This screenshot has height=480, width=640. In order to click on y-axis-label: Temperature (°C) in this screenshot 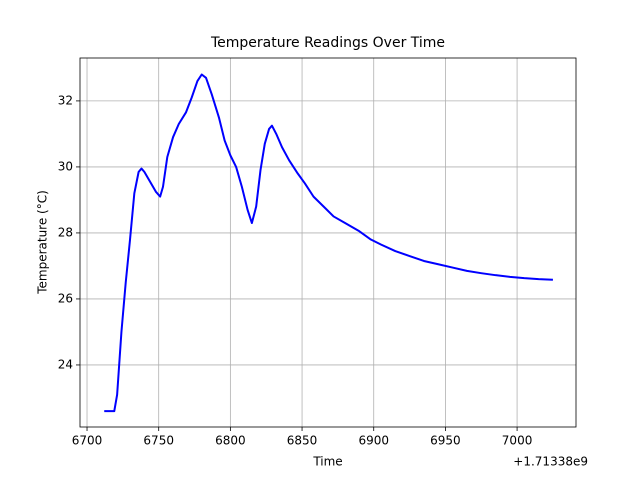, I will do `click(43, 242)`.